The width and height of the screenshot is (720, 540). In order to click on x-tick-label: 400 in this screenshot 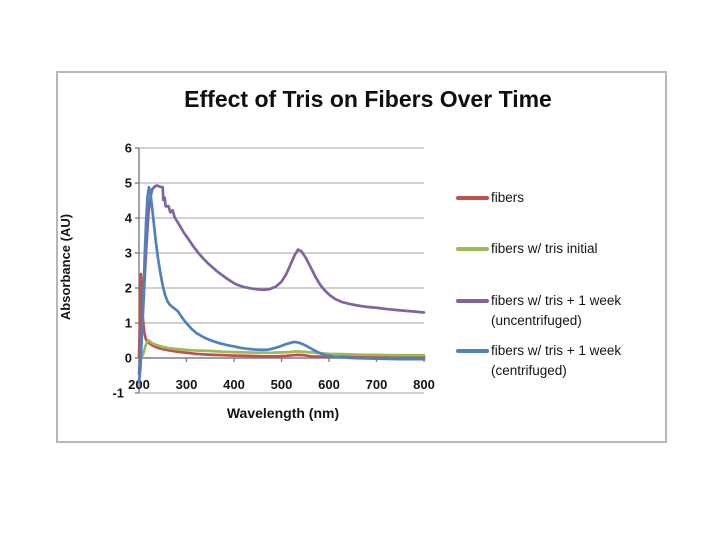, I will do `click(234, 384)`.